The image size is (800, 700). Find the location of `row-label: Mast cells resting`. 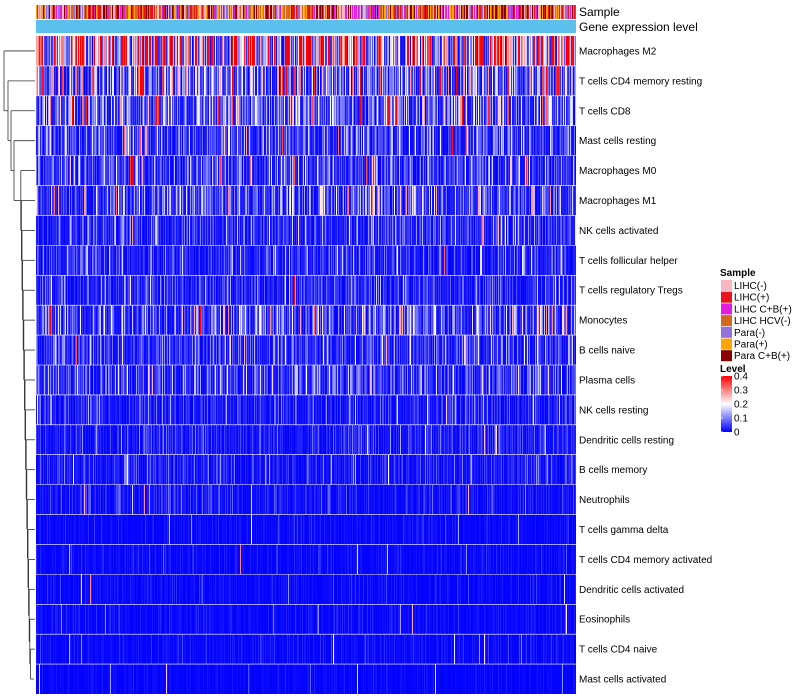

row-label: Mast cells resting is located at coordinates (617, 141).